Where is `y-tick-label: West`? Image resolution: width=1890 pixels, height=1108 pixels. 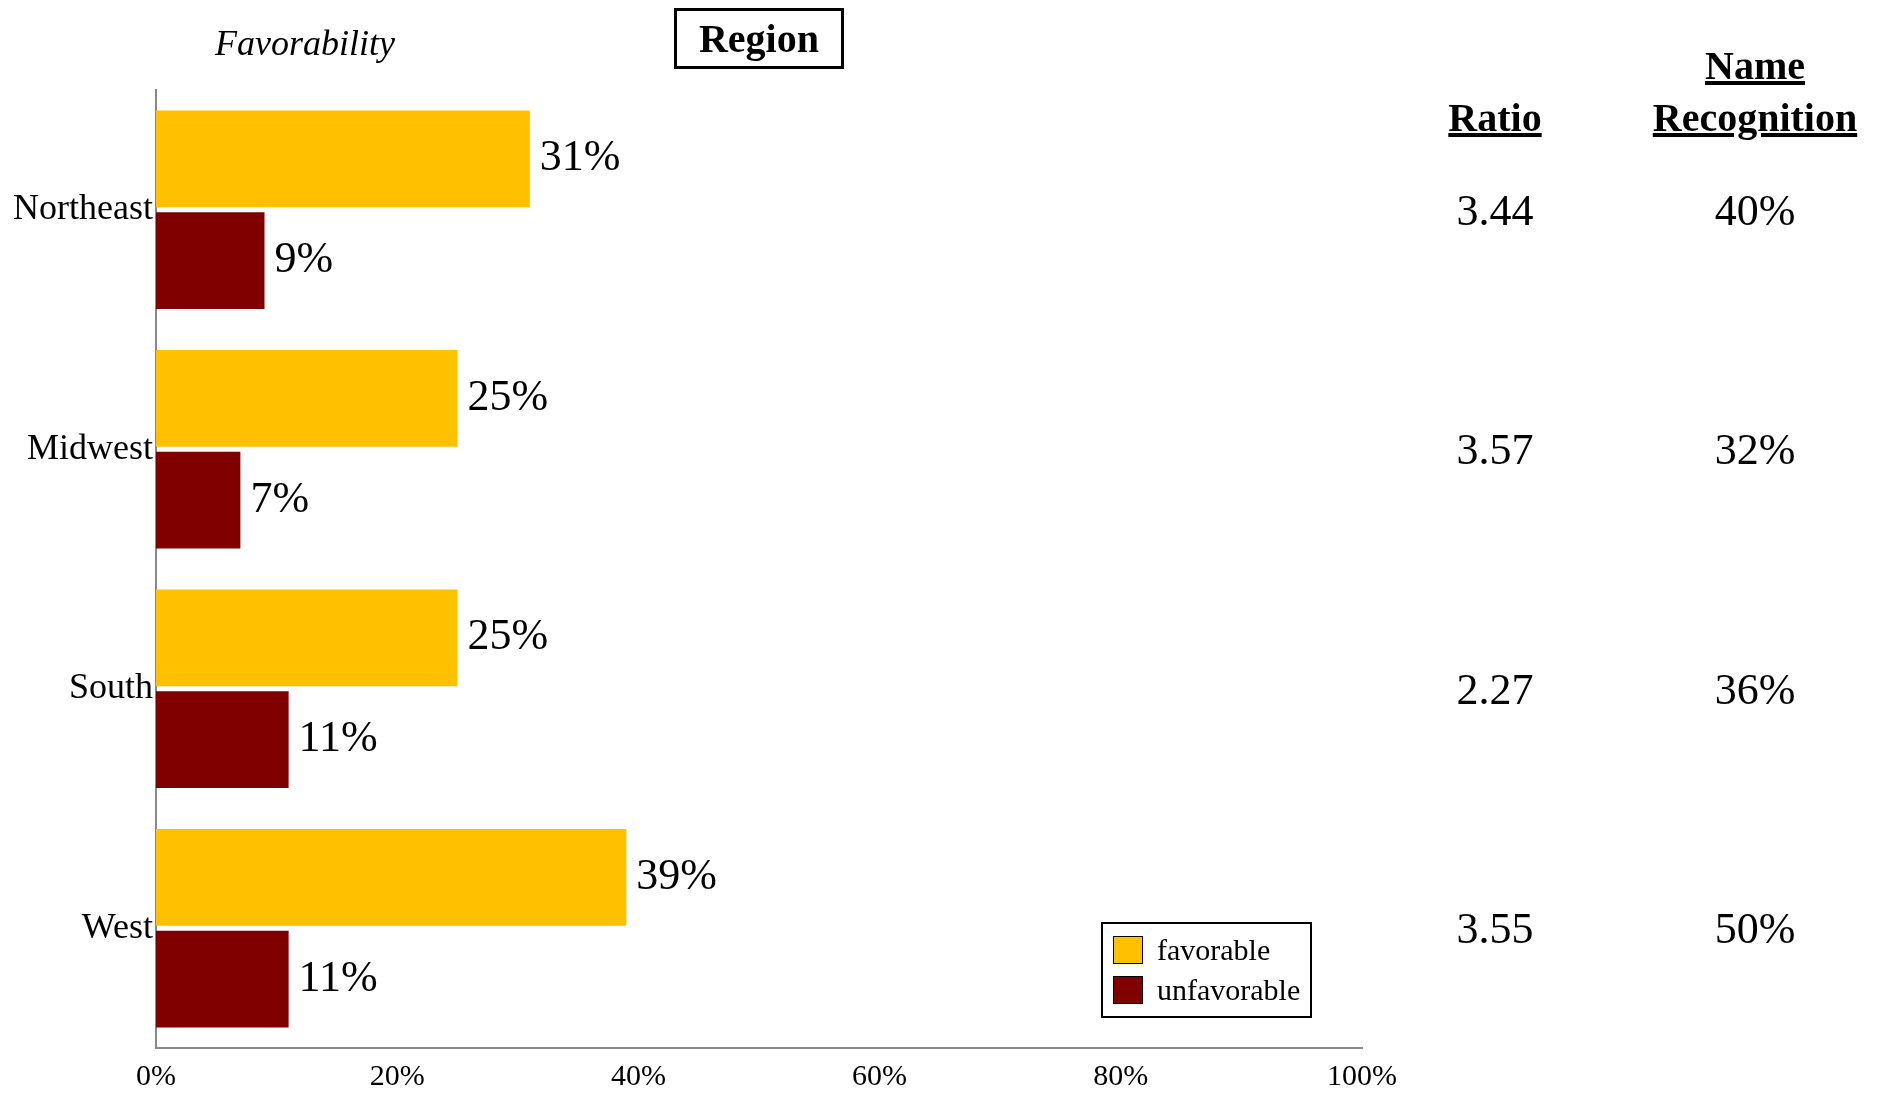 y-tick-label: West is located at coordinates (117, 925).